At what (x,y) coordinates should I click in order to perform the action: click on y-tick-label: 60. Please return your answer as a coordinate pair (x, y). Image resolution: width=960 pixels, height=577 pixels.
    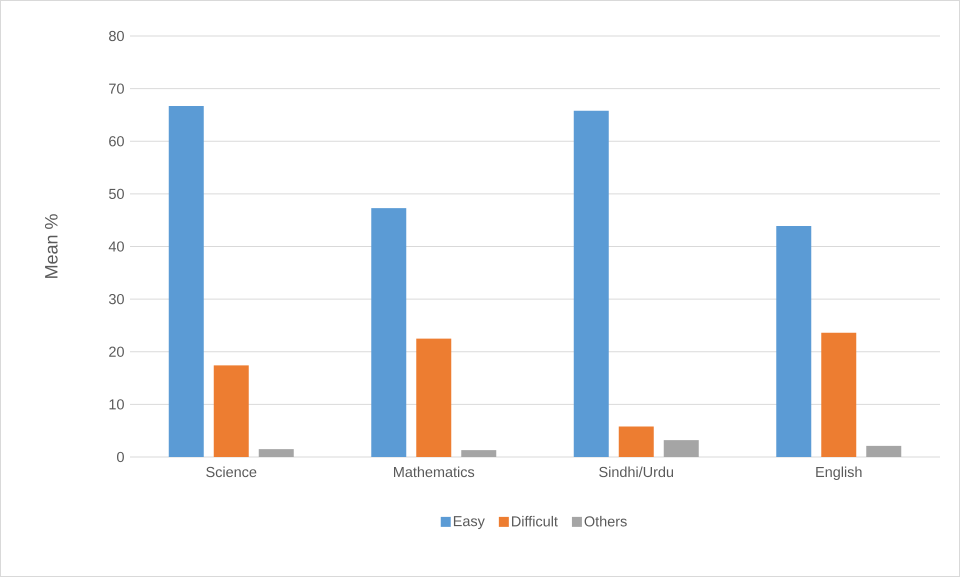
    Looking at the image, I should click on (116, 141).